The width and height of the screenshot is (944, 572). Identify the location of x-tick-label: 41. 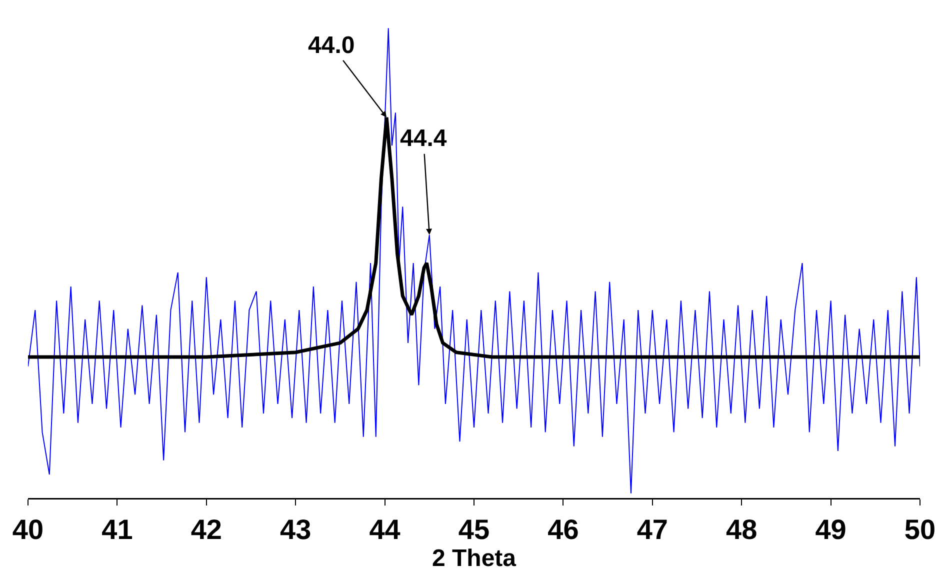
(117, 530).